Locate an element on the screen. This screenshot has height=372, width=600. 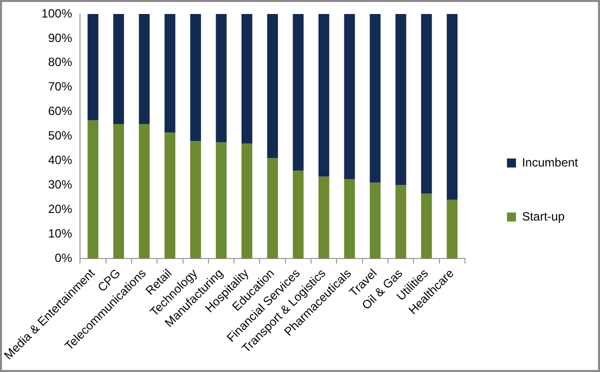
y-tick-label: 50% is located at coordinates (60, 135).